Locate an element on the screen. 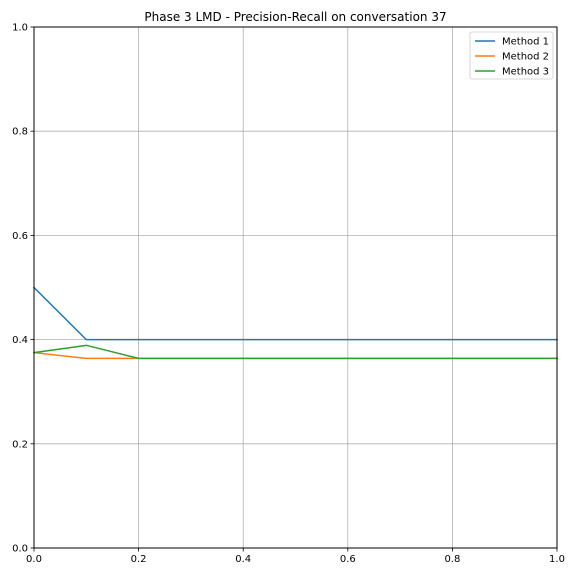 This screenshot has height=576, width=576. legend: Method 1 Method 2 Method 3 is located at coordinates (511, 55).